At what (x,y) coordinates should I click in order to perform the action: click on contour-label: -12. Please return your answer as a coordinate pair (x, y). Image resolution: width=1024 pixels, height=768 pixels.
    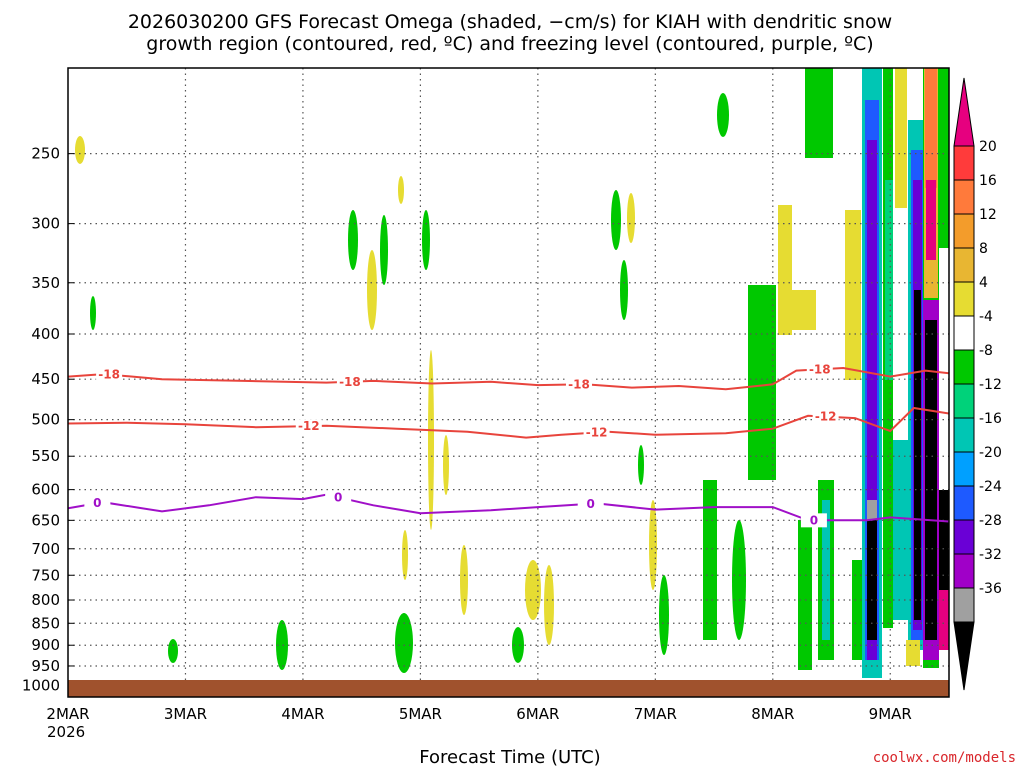
    Looking at the image, I should click on (309, 426).